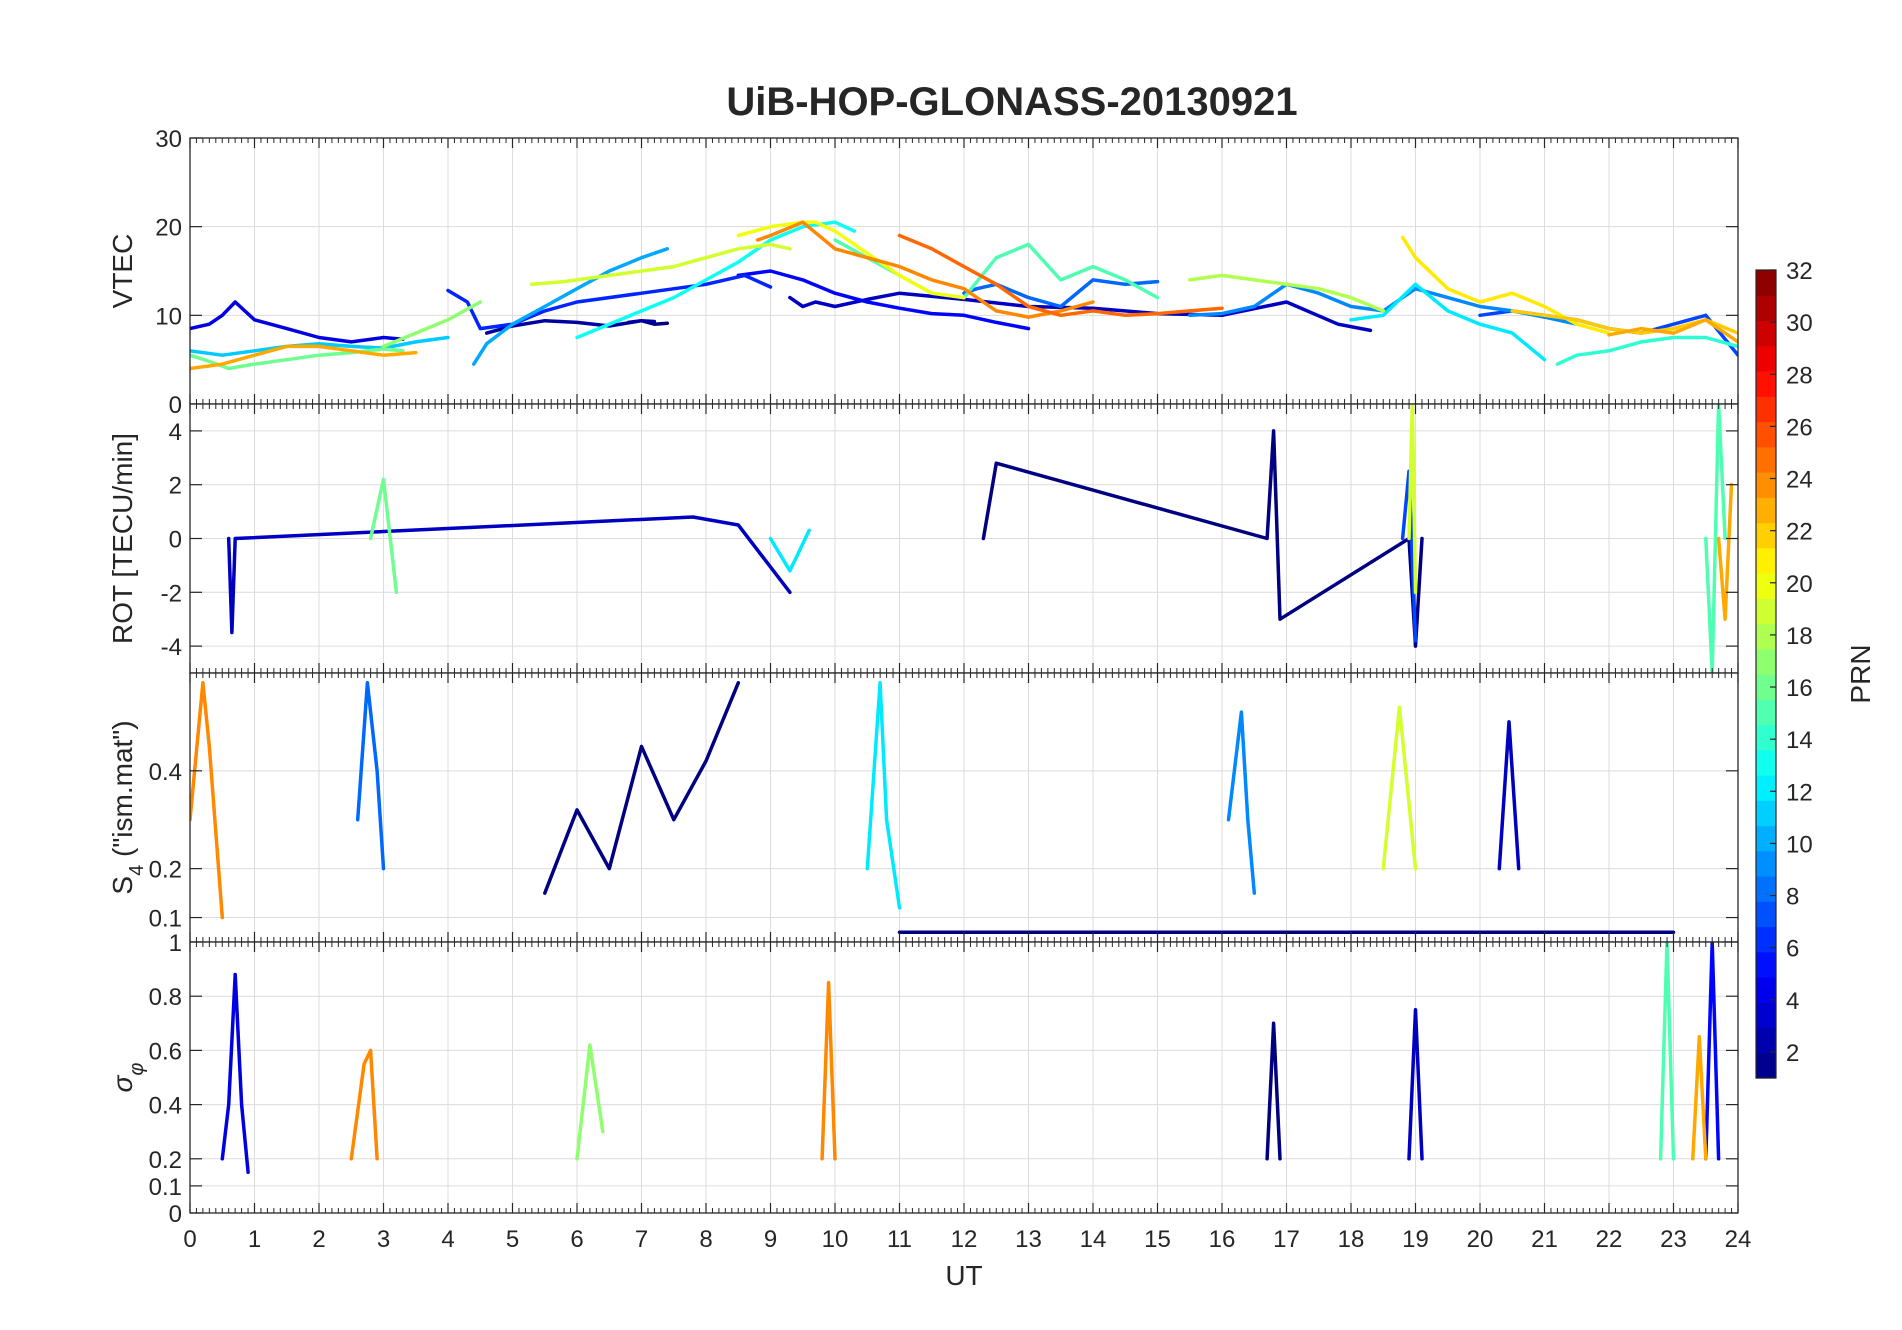  I want to click on colorbar-label: PRN, so click(1860, 673).